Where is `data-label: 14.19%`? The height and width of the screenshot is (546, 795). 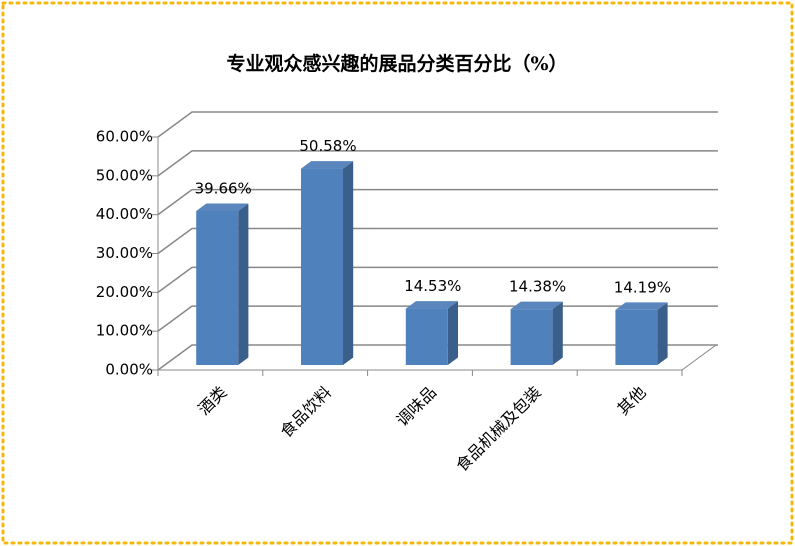 data-label: 14.19% is located at coordinates (642, 287).